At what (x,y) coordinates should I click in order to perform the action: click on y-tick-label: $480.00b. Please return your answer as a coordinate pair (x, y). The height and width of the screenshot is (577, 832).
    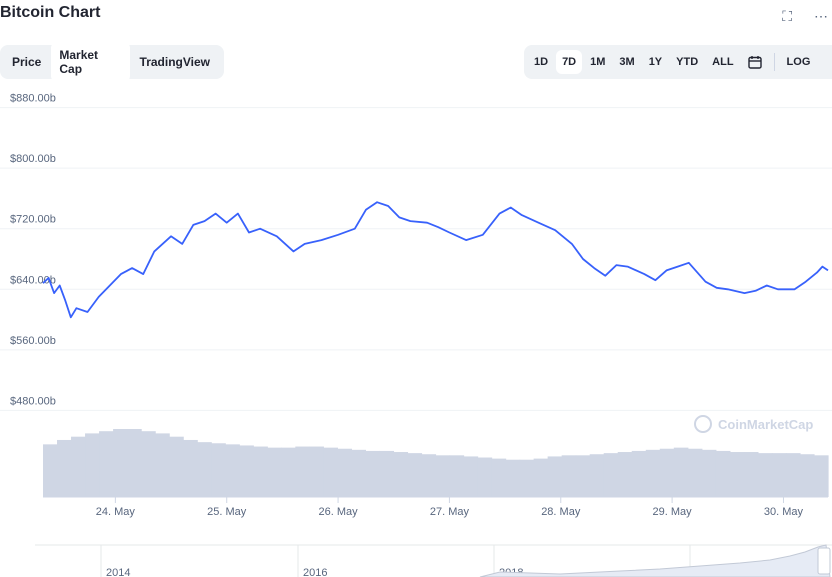
    Looking at the image, I should click on (33, 401).